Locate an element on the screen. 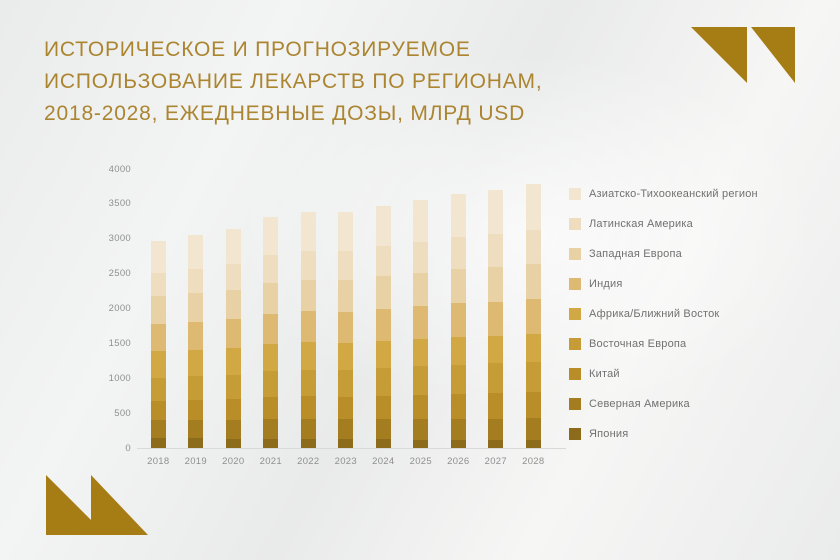  y-tick-label: 500 is located at coordinates (122, 413).